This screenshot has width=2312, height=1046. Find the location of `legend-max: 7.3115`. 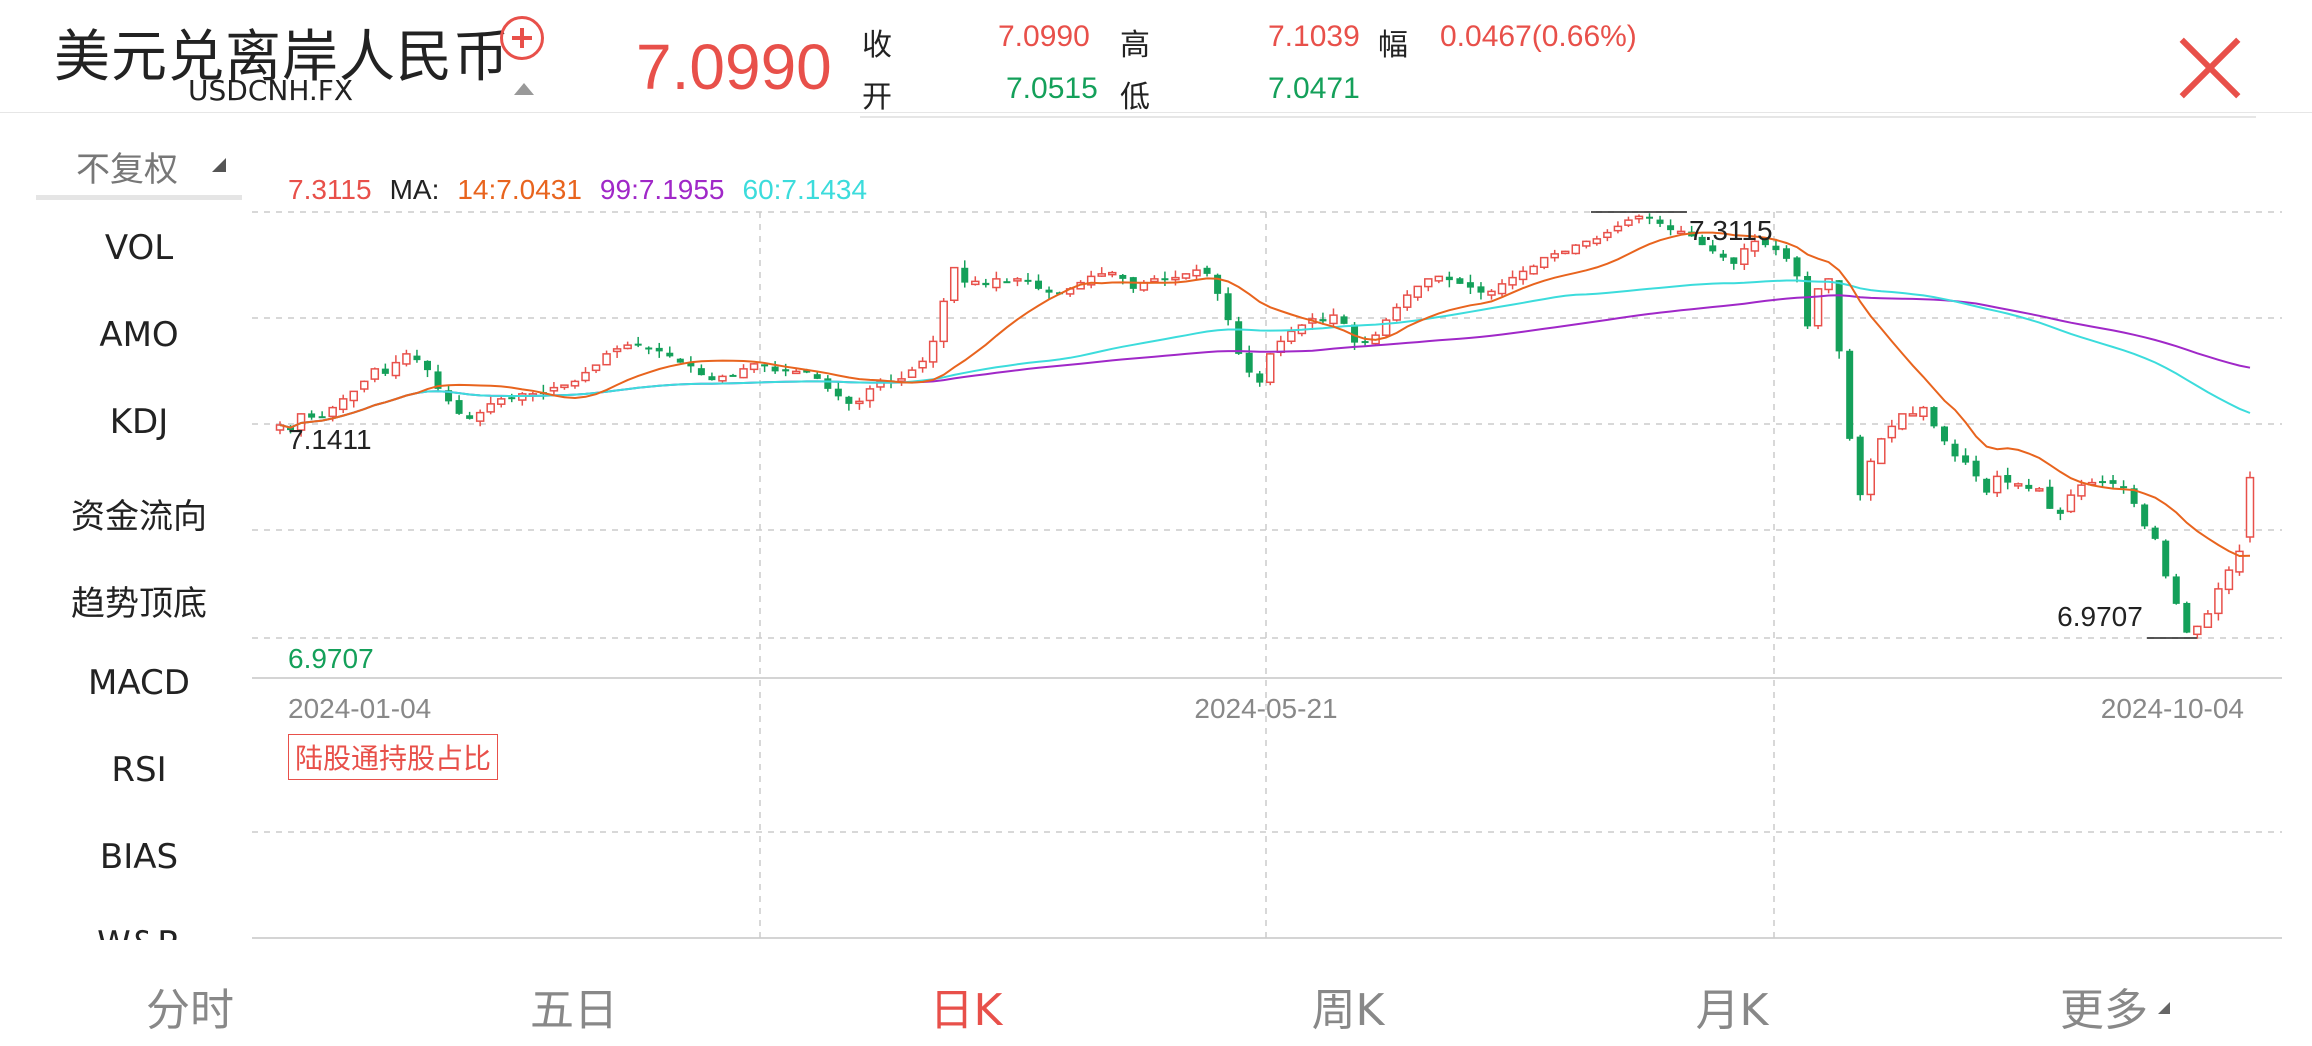

legend-max: 7.3115 is located at coordinates (330, 189).